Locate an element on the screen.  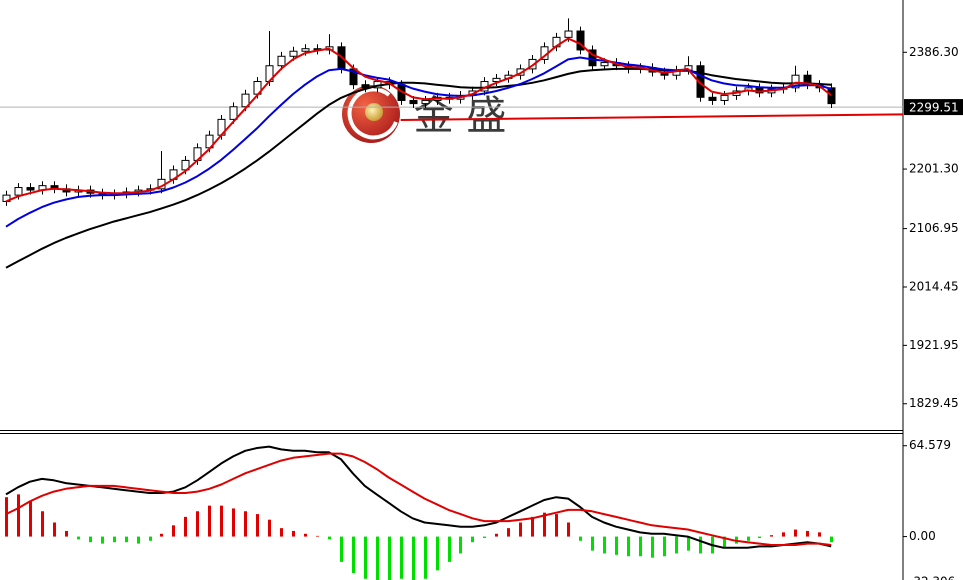
logo-coin is located at coordinates (374, 112).